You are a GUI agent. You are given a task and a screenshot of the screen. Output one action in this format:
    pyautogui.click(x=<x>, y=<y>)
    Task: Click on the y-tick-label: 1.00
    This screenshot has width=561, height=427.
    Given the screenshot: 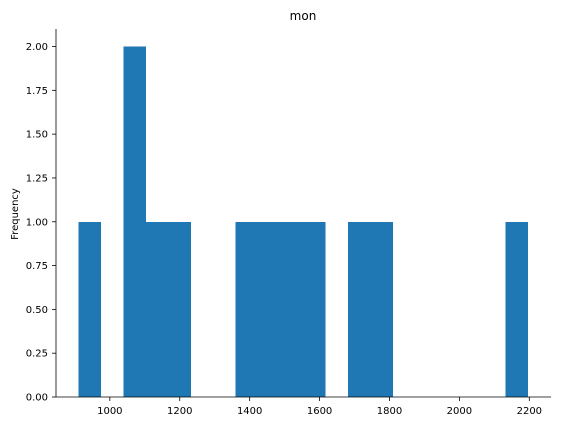 What is the action you would take?
    pyautogui.click(x=37, y=222)
    